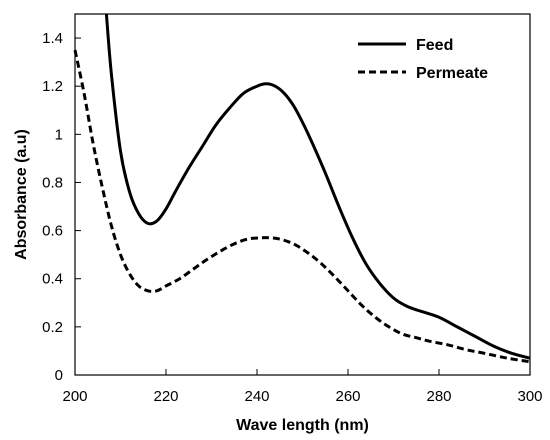 This screenshot has height=440, width=550. Describe the element at coordinates (21, 194) in the screenshot. I see `y-axis-title: Absorbance (a.u)` at that location.